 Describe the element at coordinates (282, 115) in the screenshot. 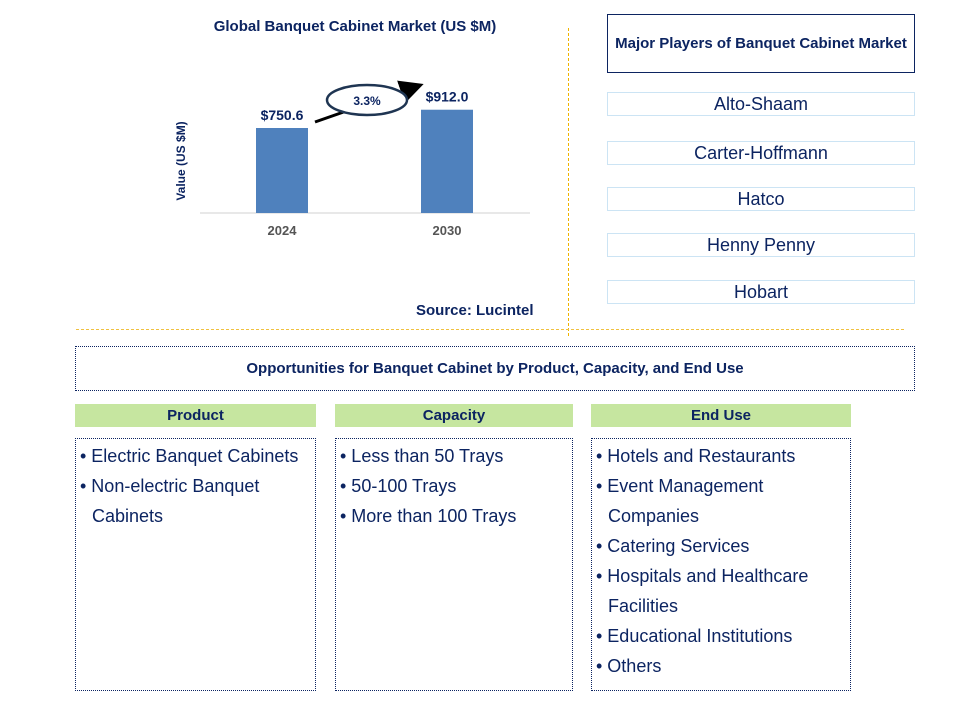

I see `data-label: $750.6` at that location.